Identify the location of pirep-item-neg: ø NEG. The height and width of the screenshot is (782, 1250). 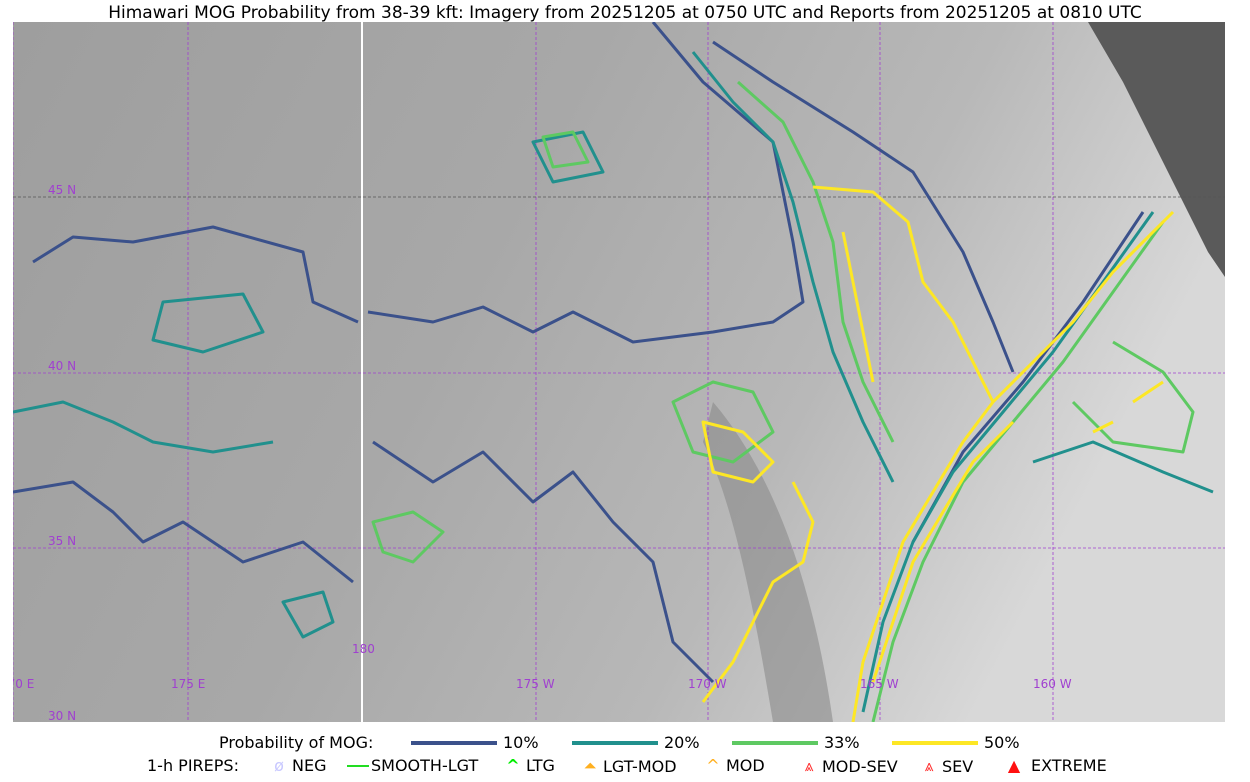
(297, 765).